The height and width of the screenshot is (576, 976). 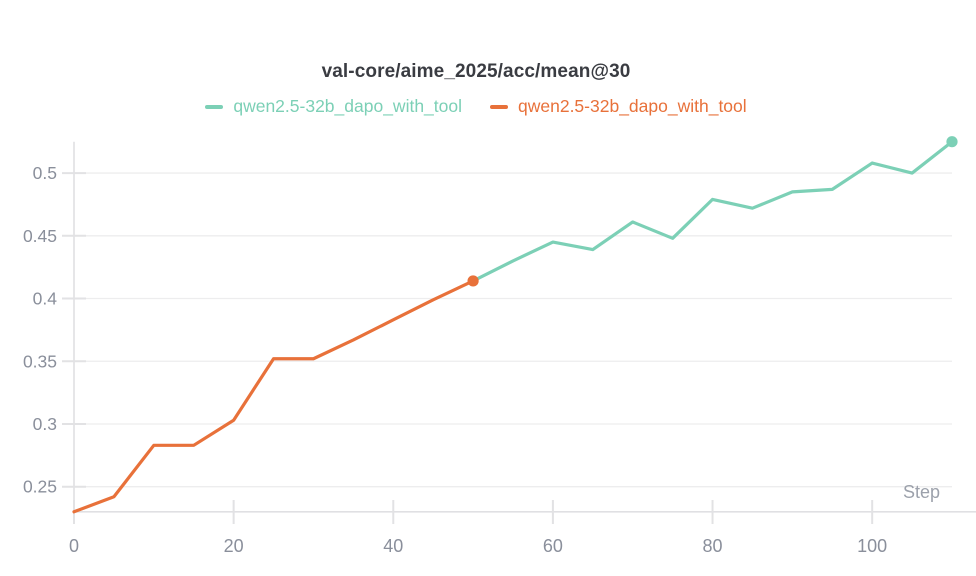 I want to click on x-tick-label-0: 0, so click(x=74, y=546).